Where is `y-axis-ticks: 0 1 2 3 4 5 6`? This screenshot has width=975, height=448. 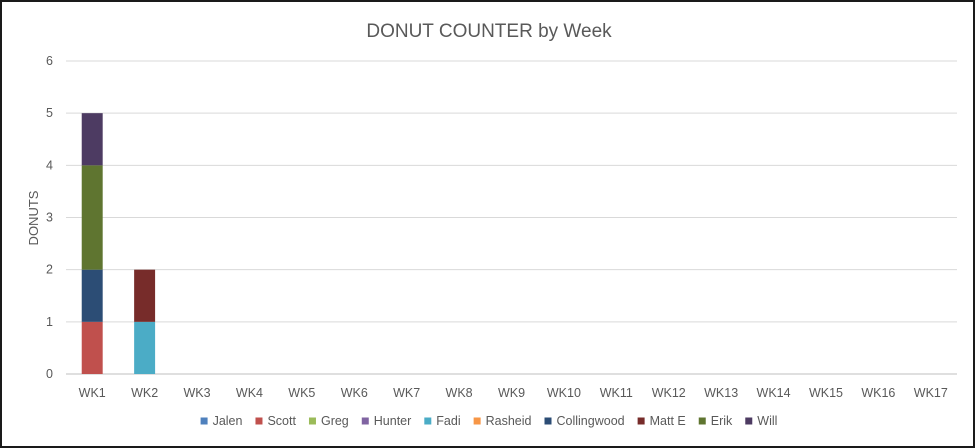 y-axis-ticks: 0 1 2 3 4 5 6 is located at coordinates (49, 217).